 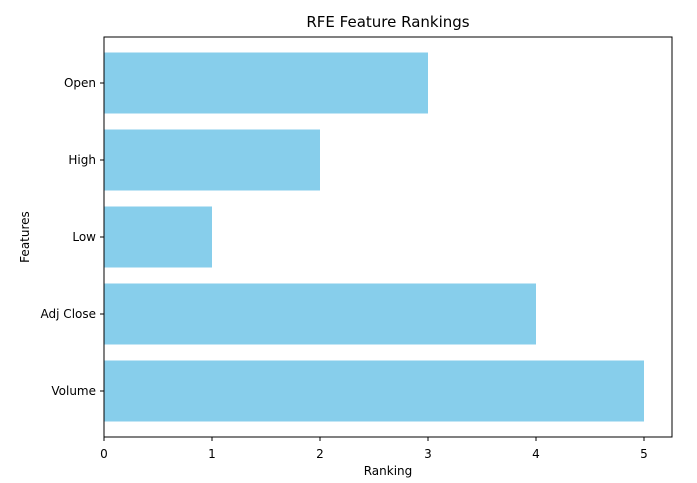 What do you see at coordinates (80, 83) in the screenshot?
I see `y-tick-label: Open` at bounding box center [80, 83].